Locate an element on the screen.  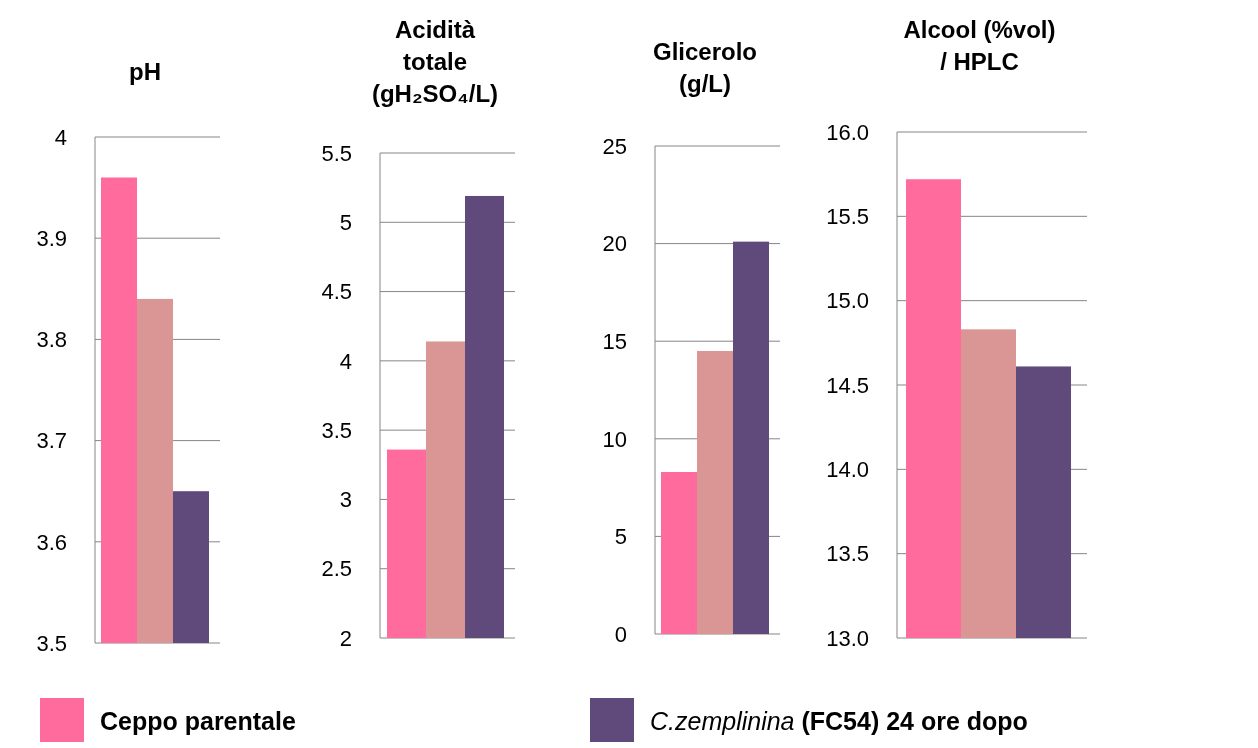
y-tick-label: 25 is located at coordinates (614, 146).